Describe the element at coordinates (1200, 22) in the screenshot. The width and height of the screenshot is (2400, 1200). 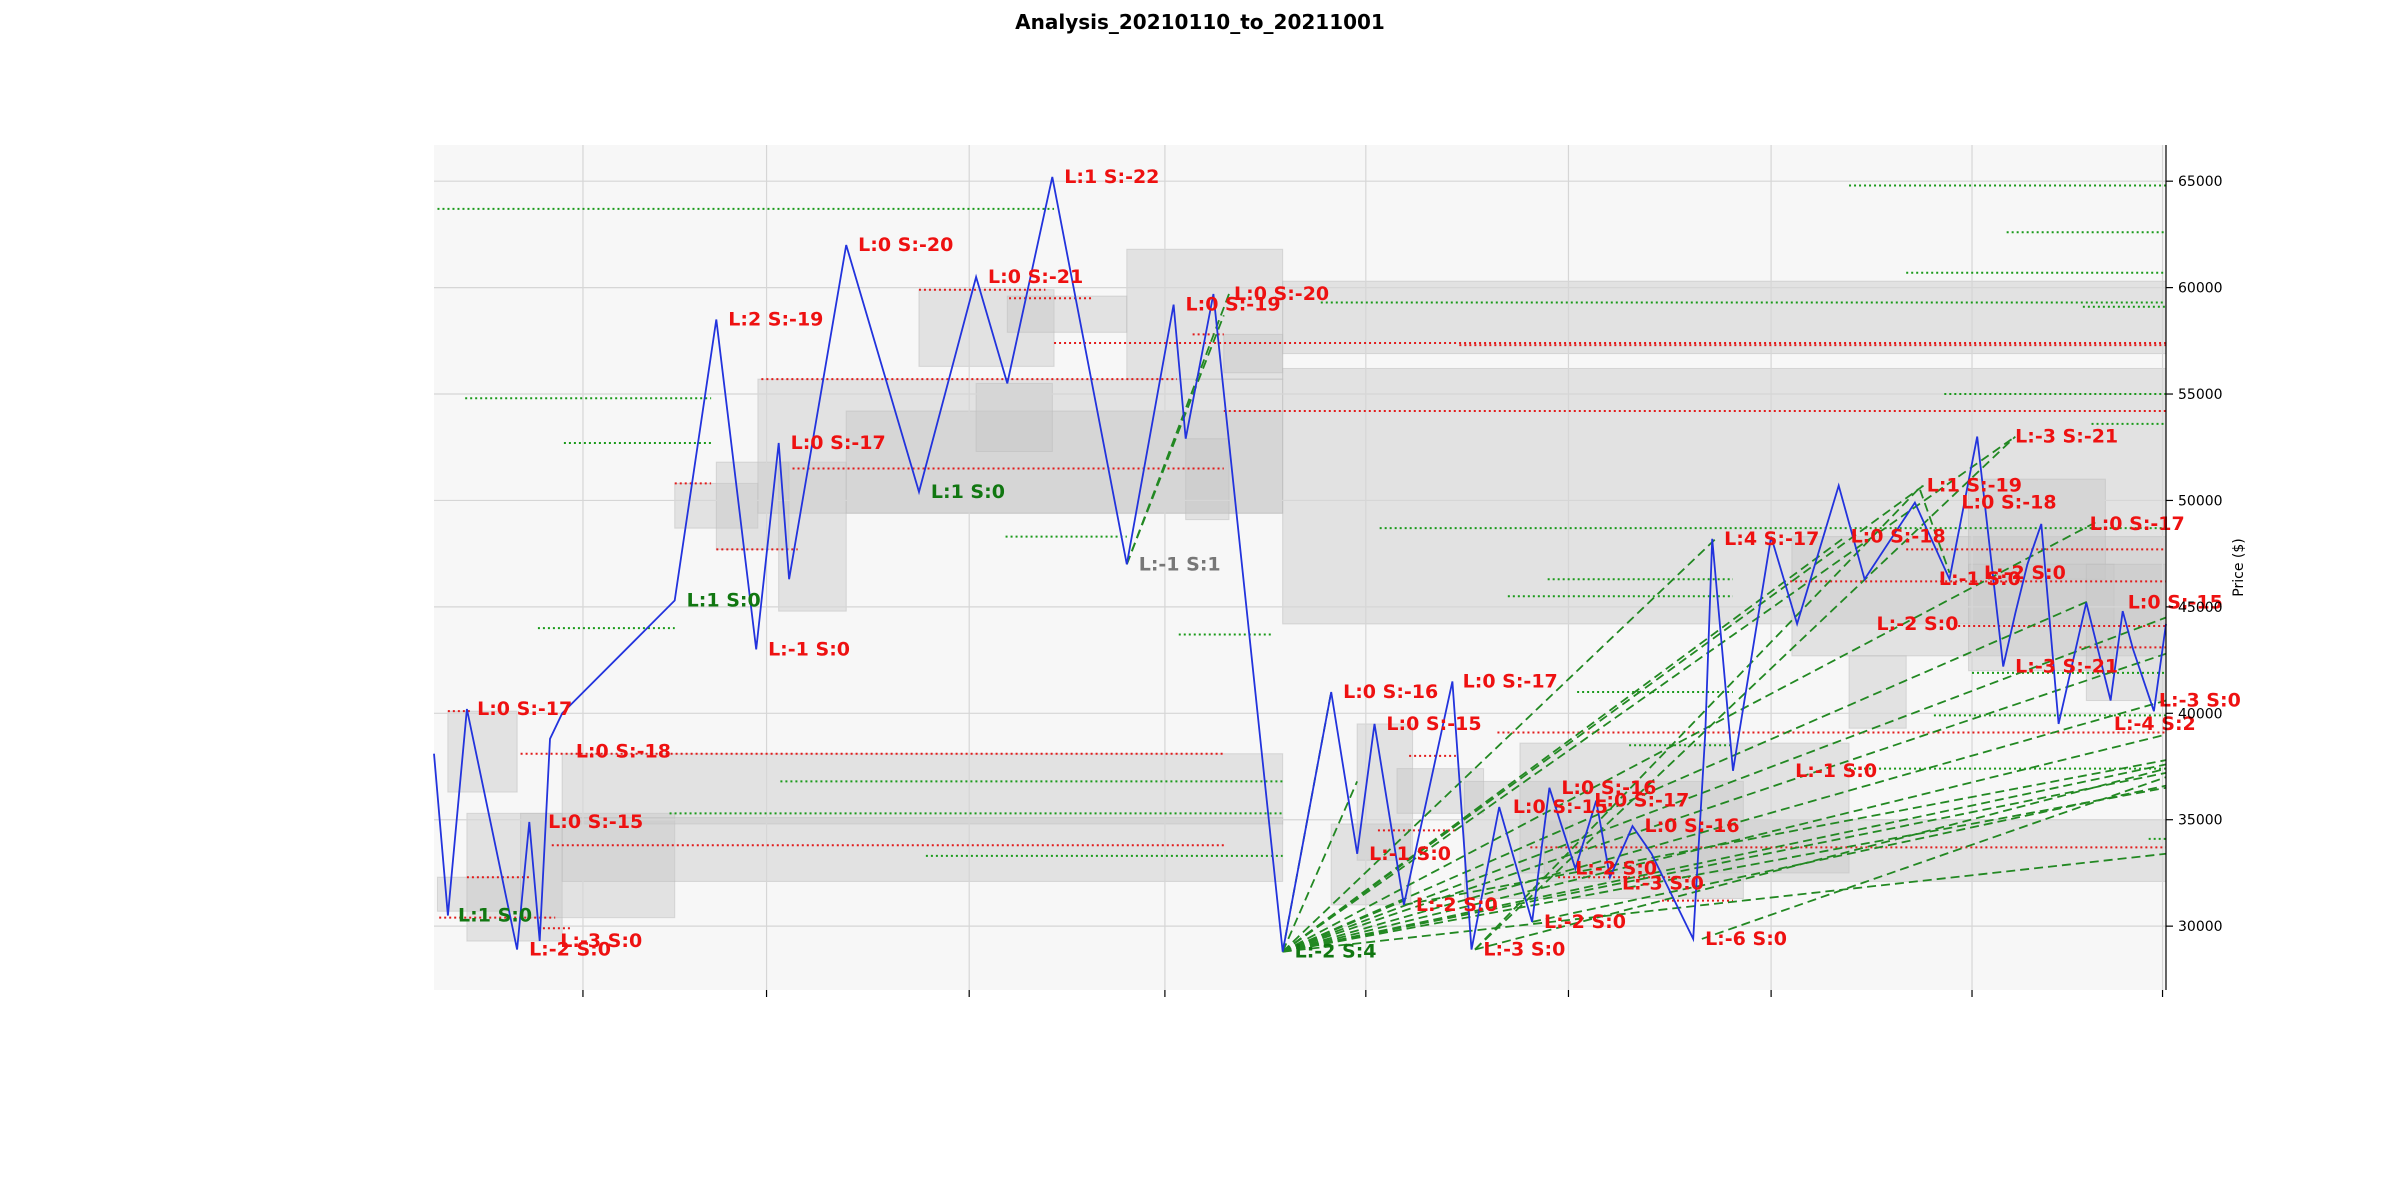
I see `chart-title: Analysis_20210110_to_20211001` at that location.